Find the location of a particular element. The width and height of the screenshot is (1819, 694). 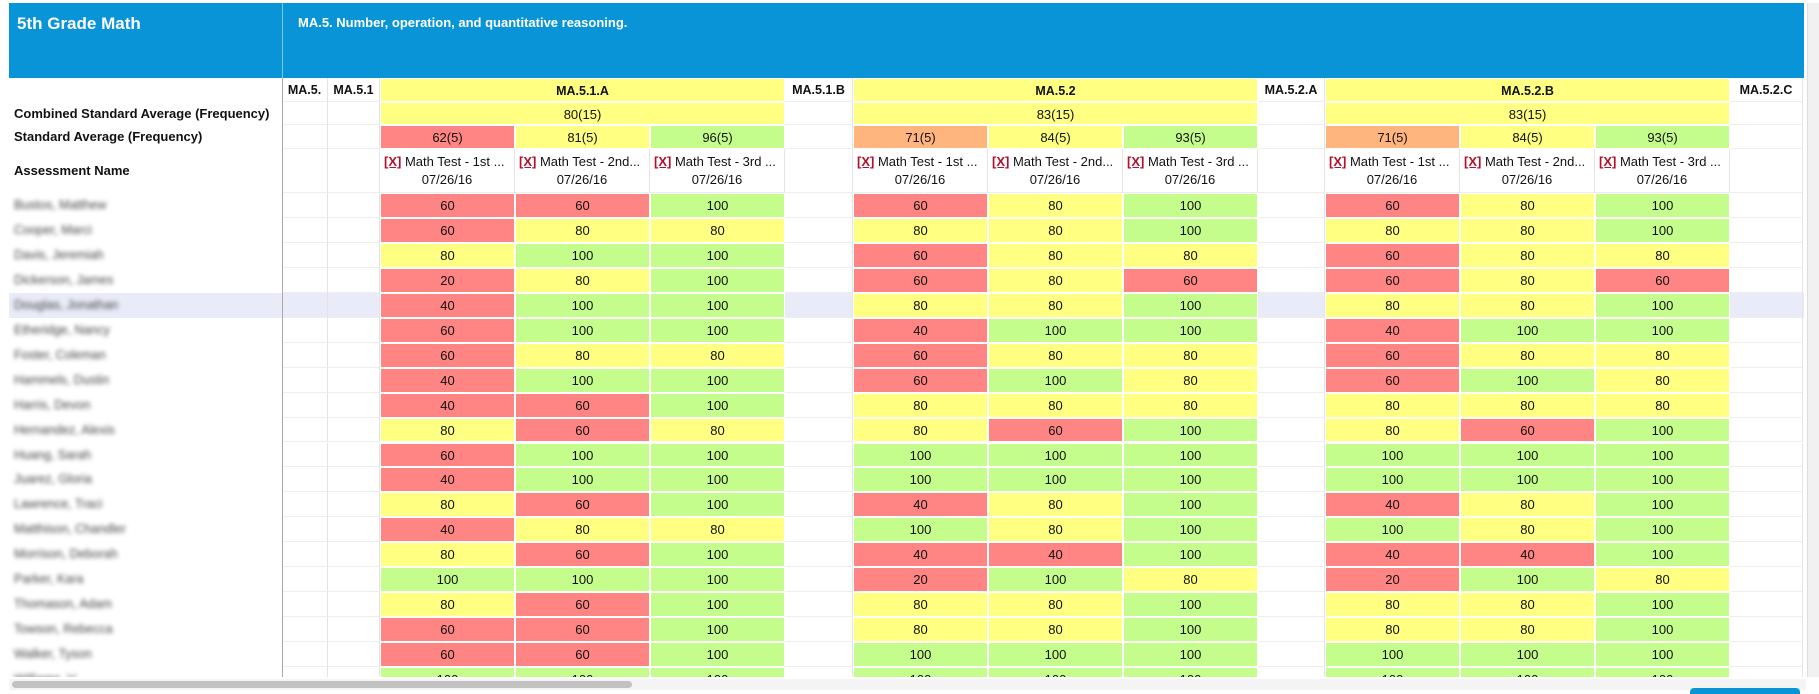

vertical-scrollbar is located at coordinates (1813, 340).